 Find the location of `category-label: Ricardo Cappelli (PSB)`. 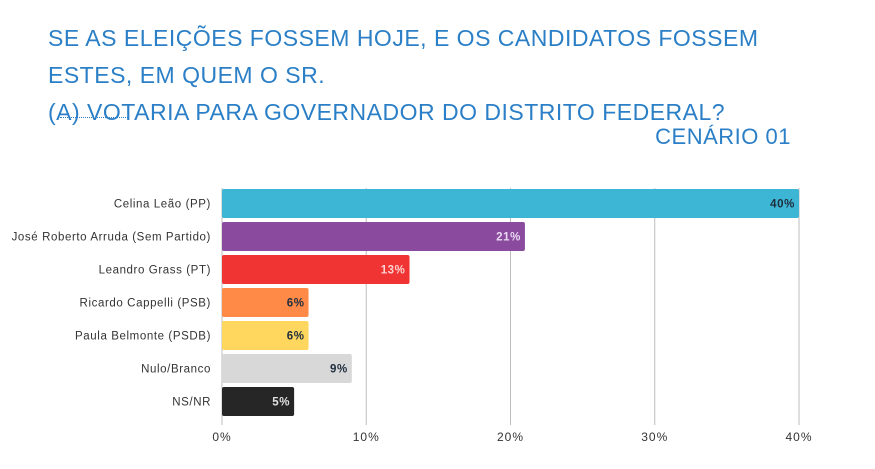

category-label: Ricardo Cappelli (PSB) is located at coordinates (145, 304).